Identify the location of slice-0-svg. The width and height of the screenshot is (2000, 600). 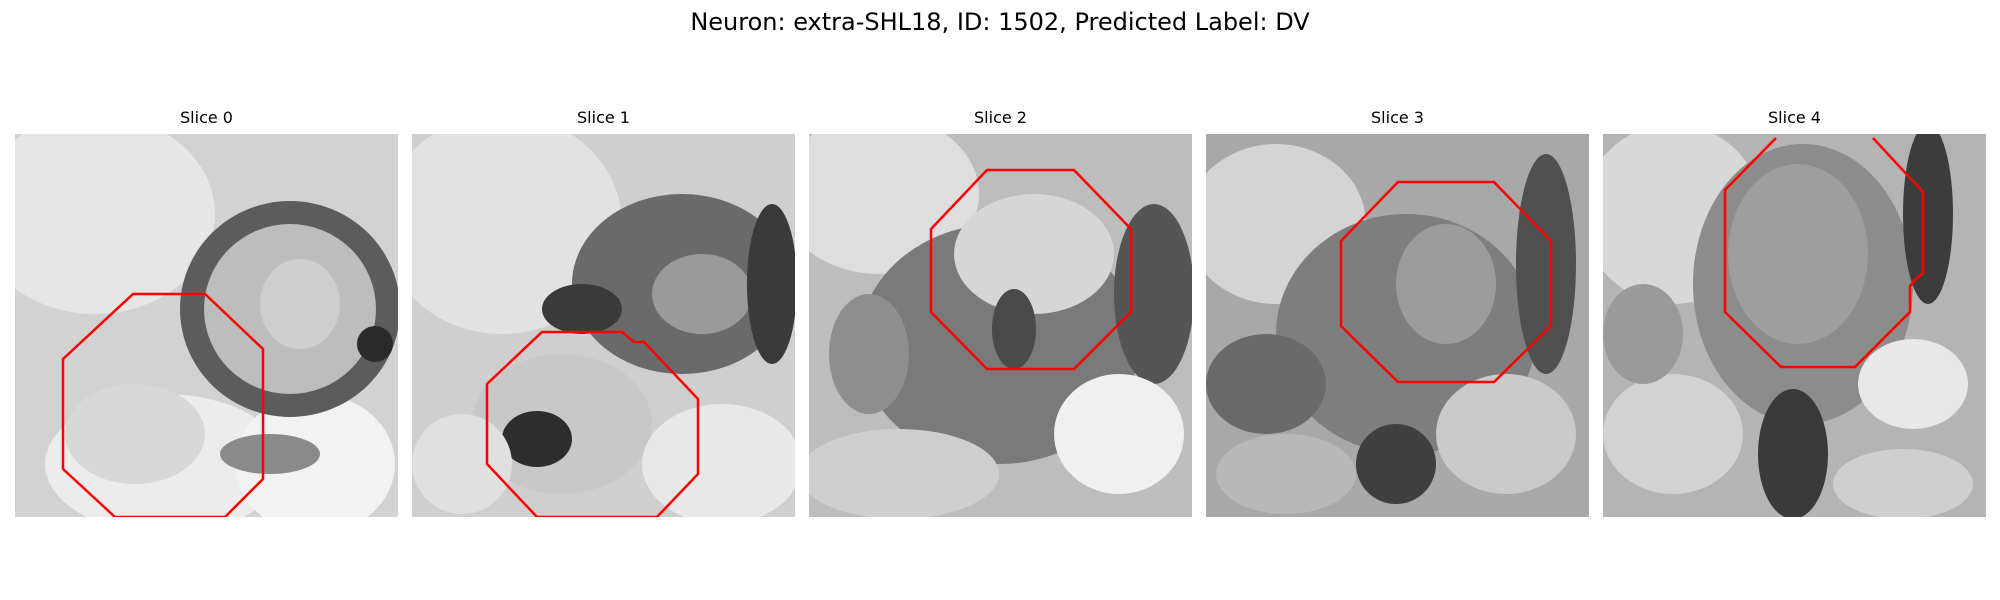
(206, 325).